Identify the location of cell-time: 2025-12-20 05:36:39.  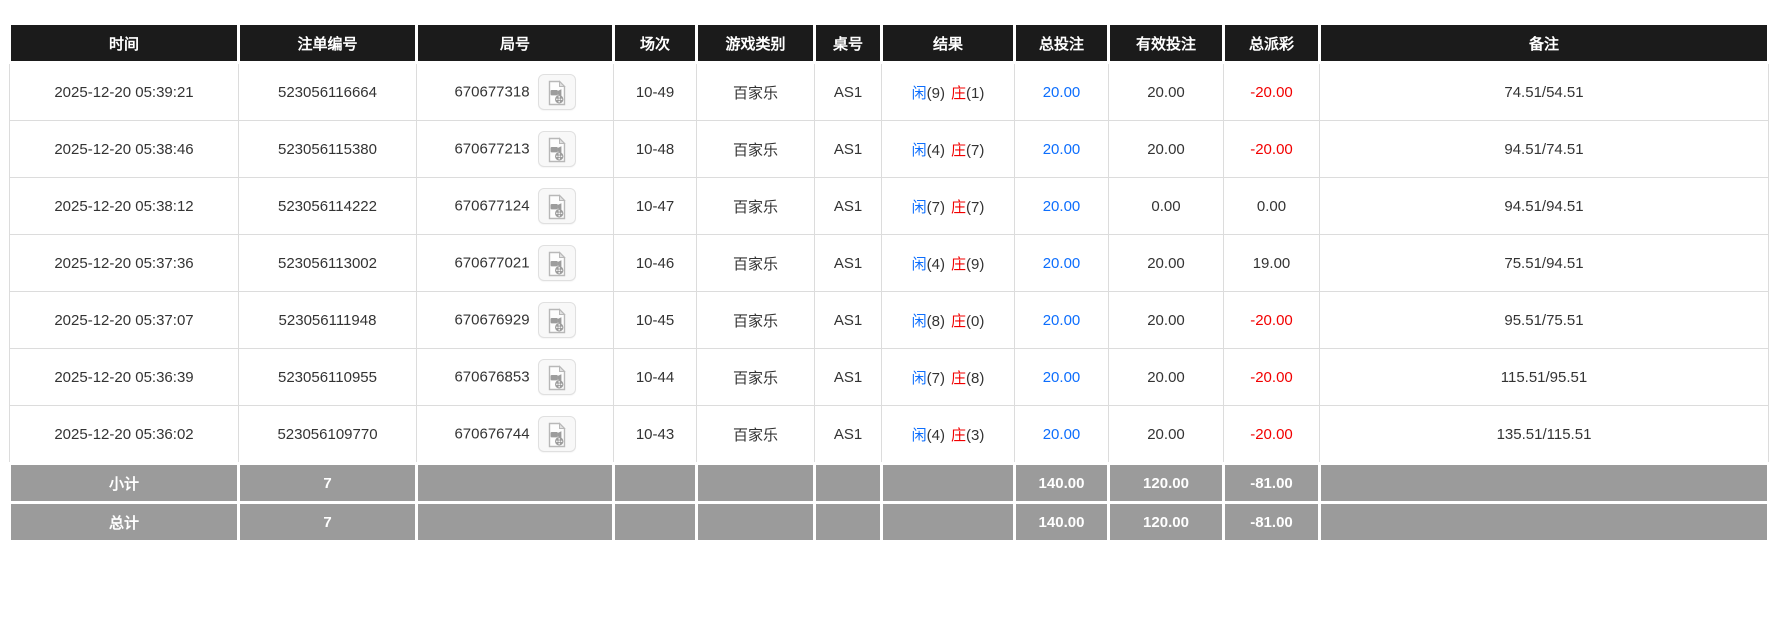
(124, 377).